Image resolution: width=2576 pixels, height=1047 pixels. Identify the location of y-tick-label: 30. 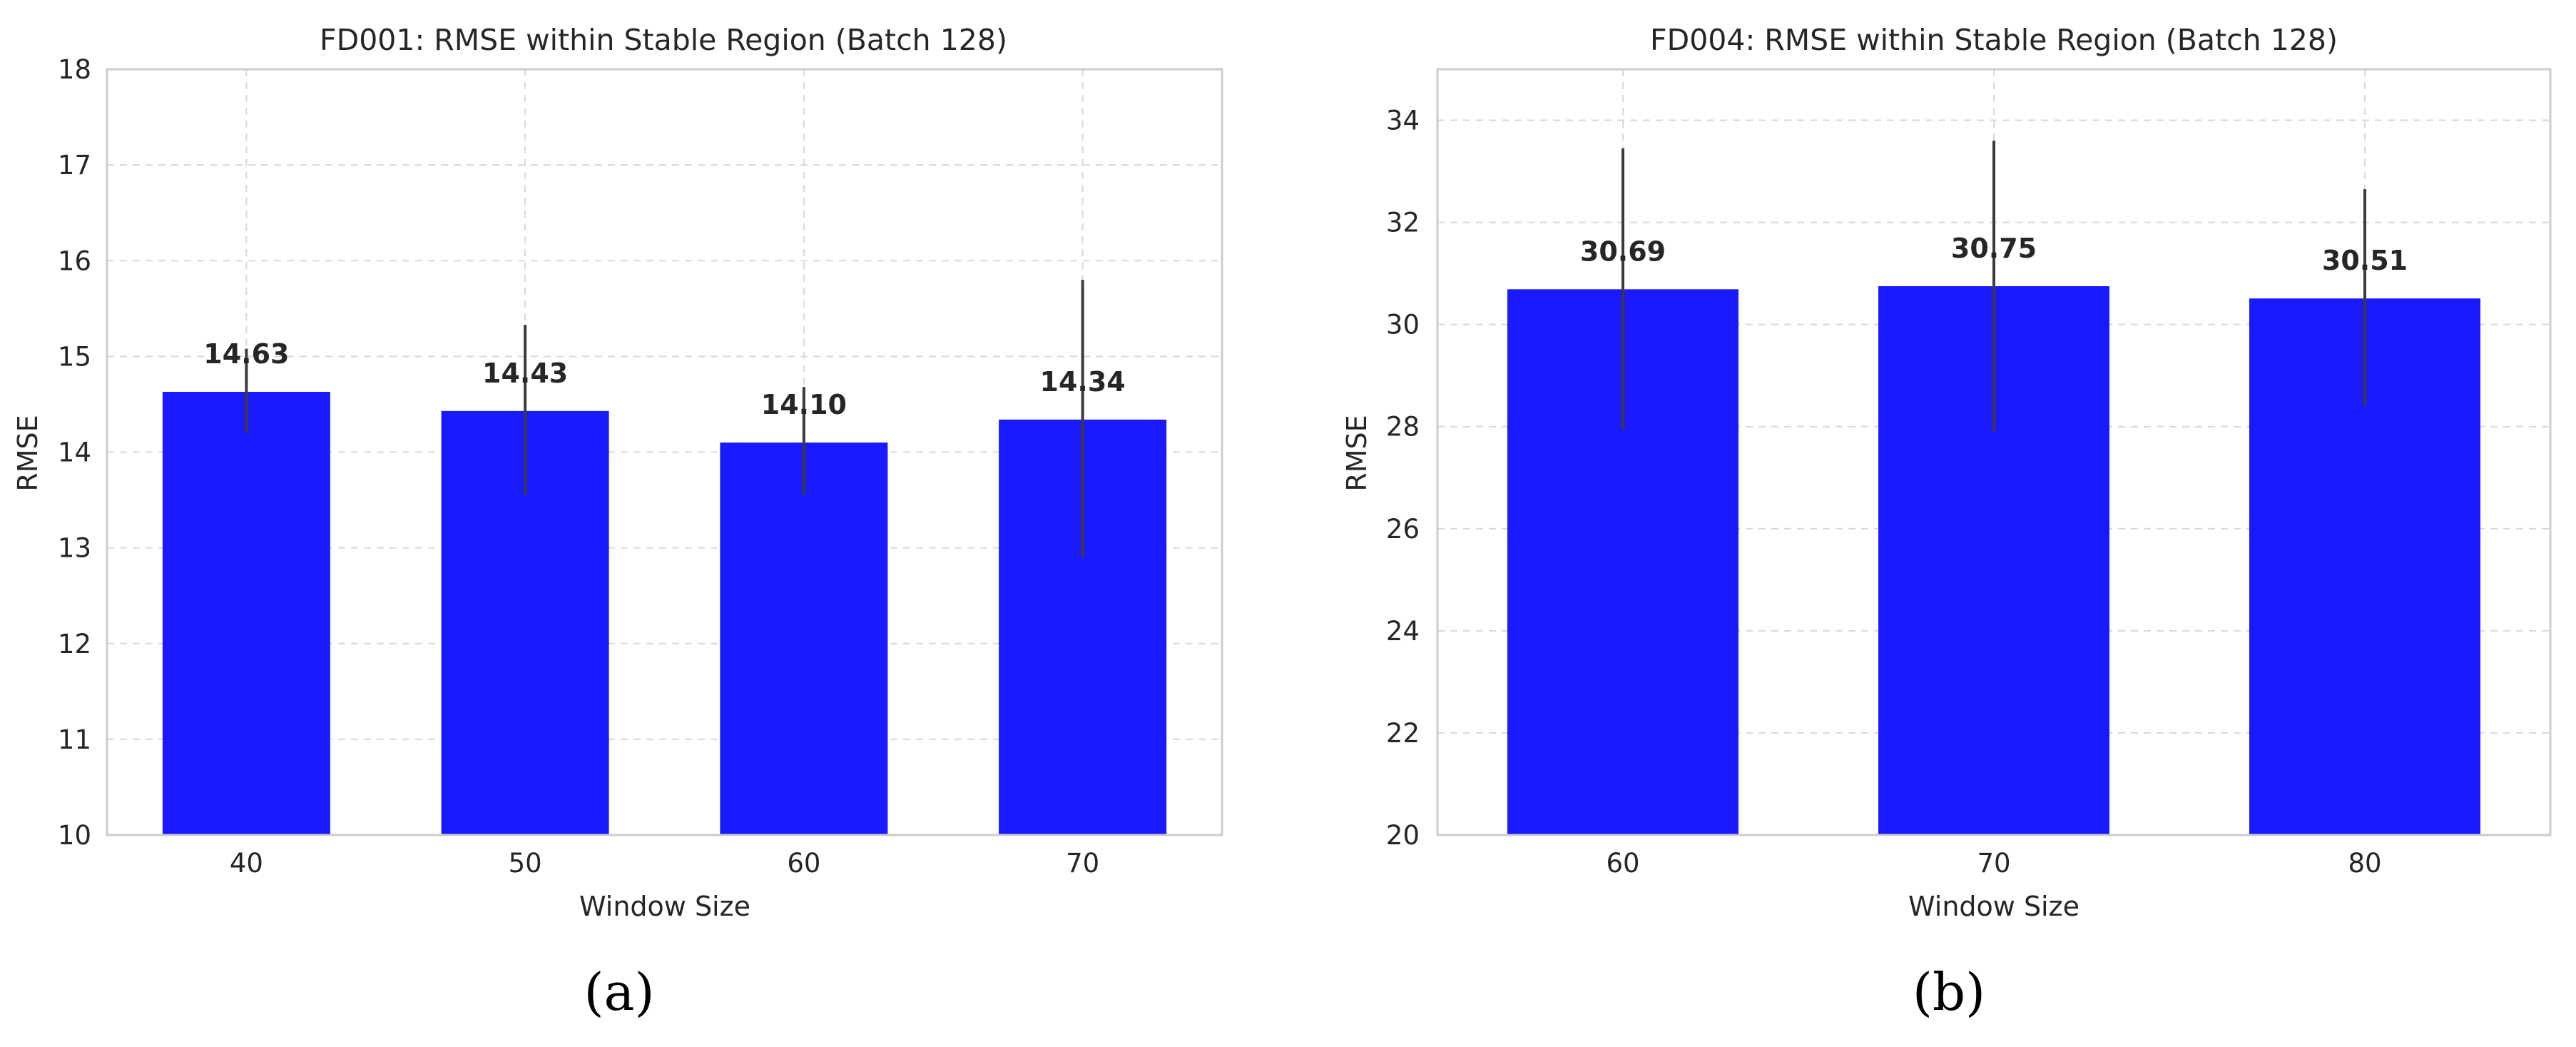
(1403, 325).